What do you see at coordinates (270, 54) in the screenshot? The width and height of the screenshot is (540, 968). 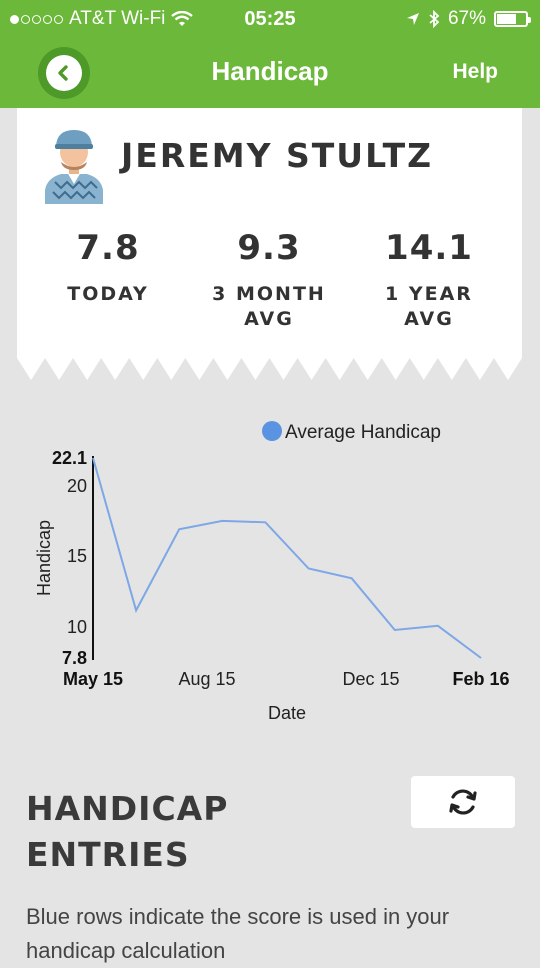 I see `app-header` at bounding box center [270, 54].